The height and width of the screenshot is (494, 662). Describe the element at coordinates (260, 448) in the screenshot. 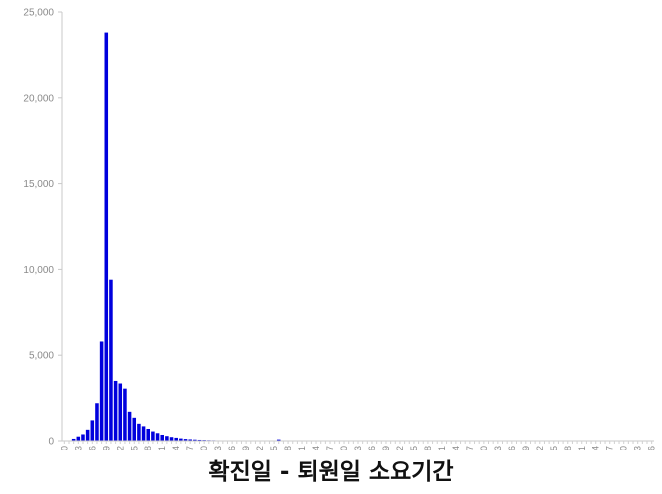

I see `x-tick-label: 42` at that location.